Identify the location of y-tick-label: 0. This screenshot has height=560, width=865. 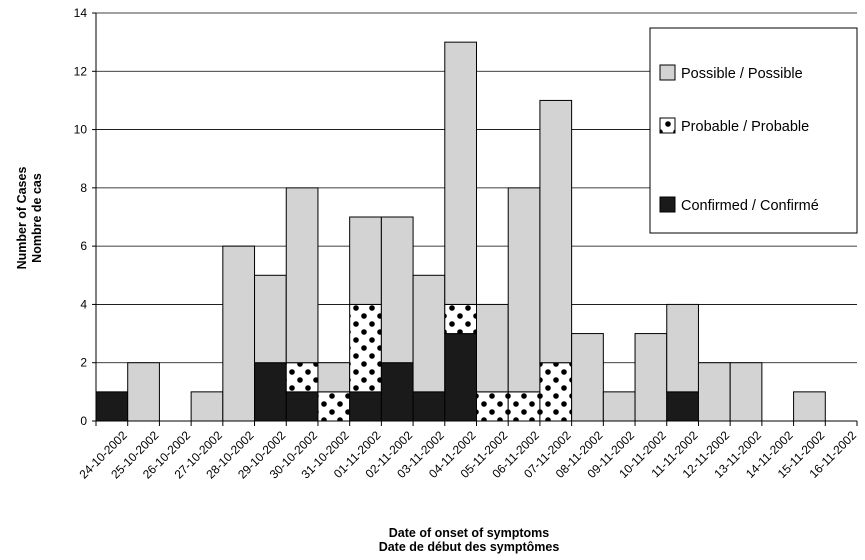
(83, 421).